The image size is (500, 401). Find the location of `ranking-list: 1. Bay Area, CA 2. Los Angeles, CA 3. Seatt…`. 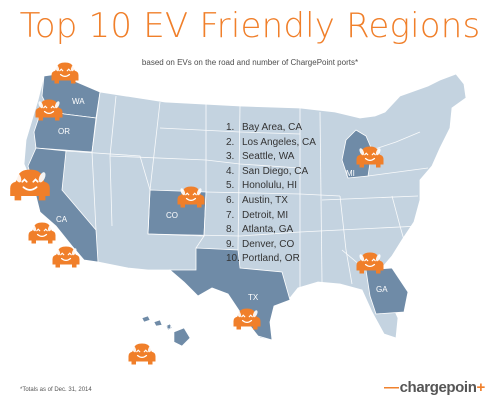

ranking-list: 1. Bay Area, CA 2. Los Angeles, CA 3. Seatt… is located at coordinates (271, 194).